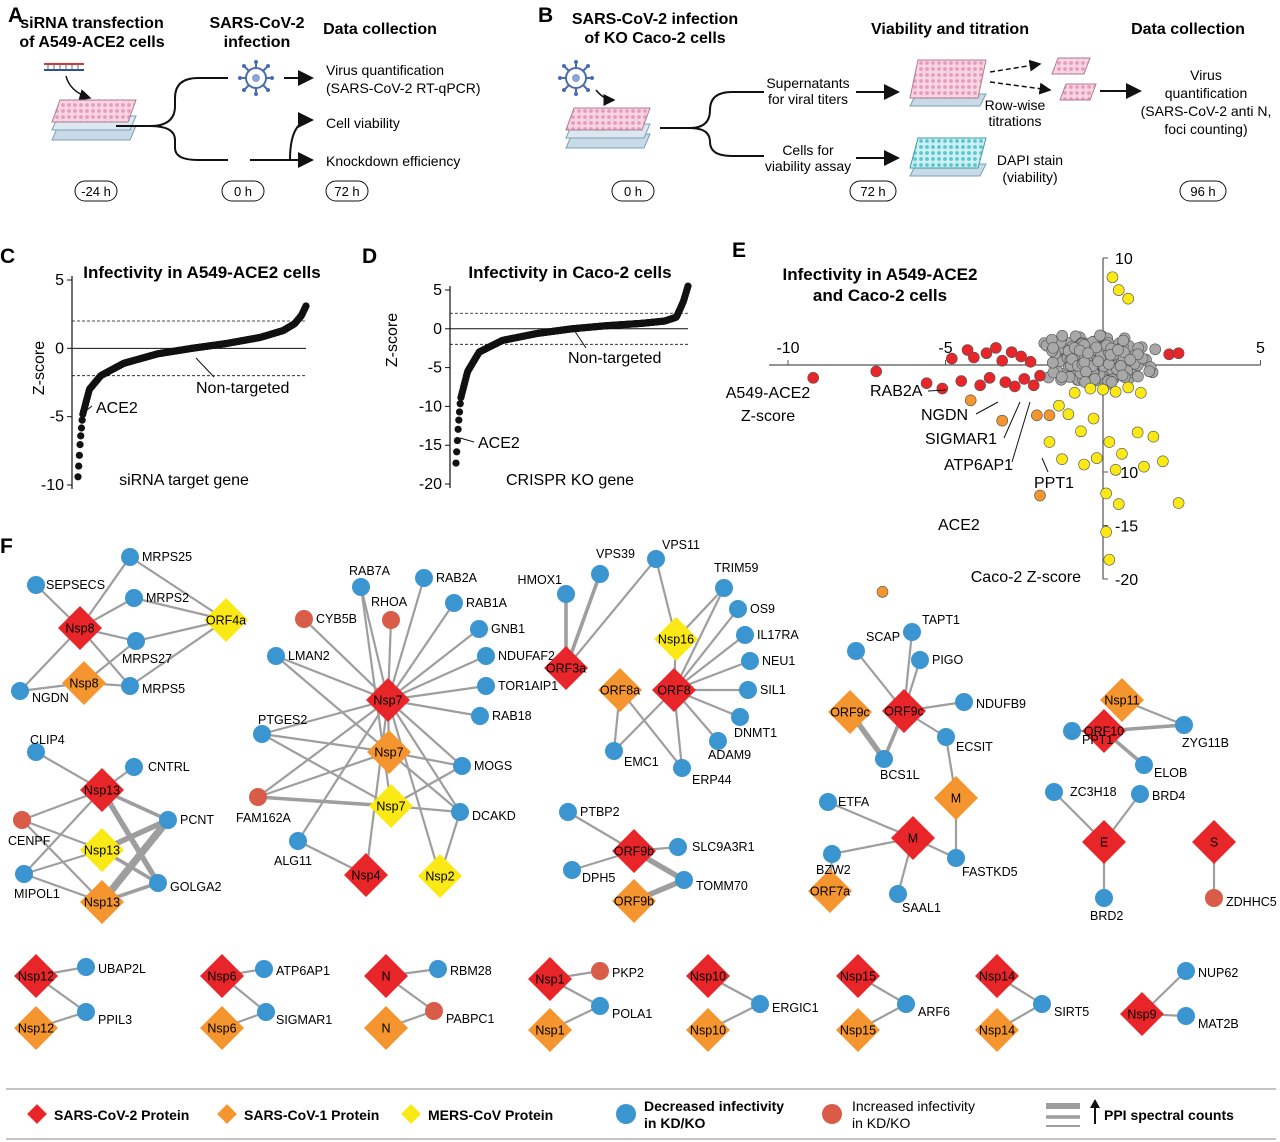 The height and width of the screenshot is (1142, 1280). I want to click on node-bcs1l: BCS1L, so click(897, 766).